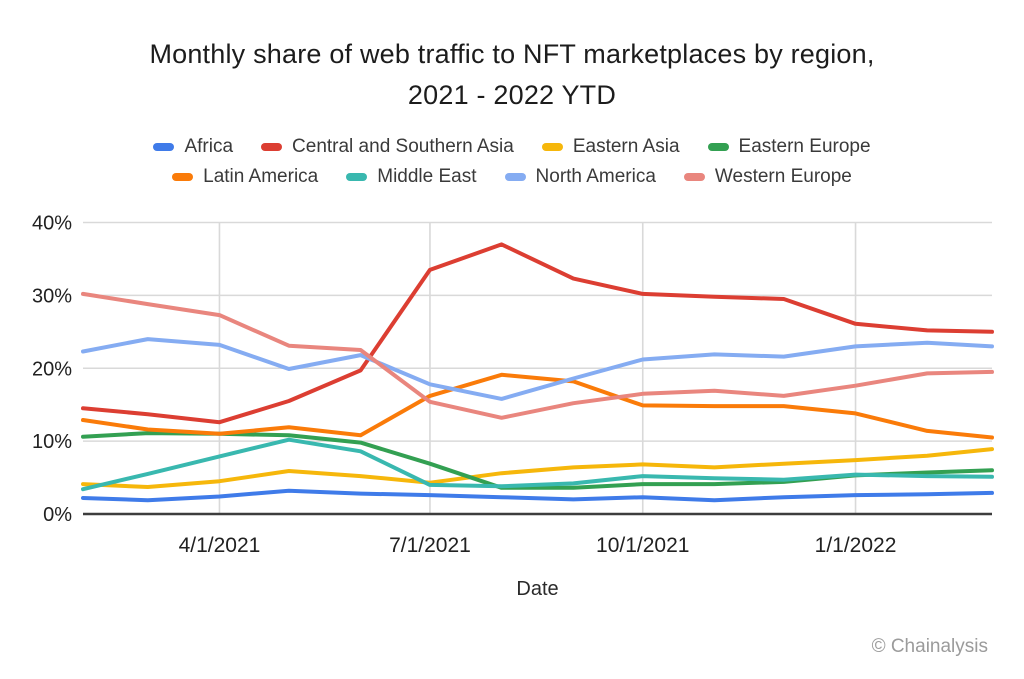 This screenshot has height=679, width=1024. Describe the element at coordinates (537, 369) in the screenshot. I see `series-line-north-america` at that location.